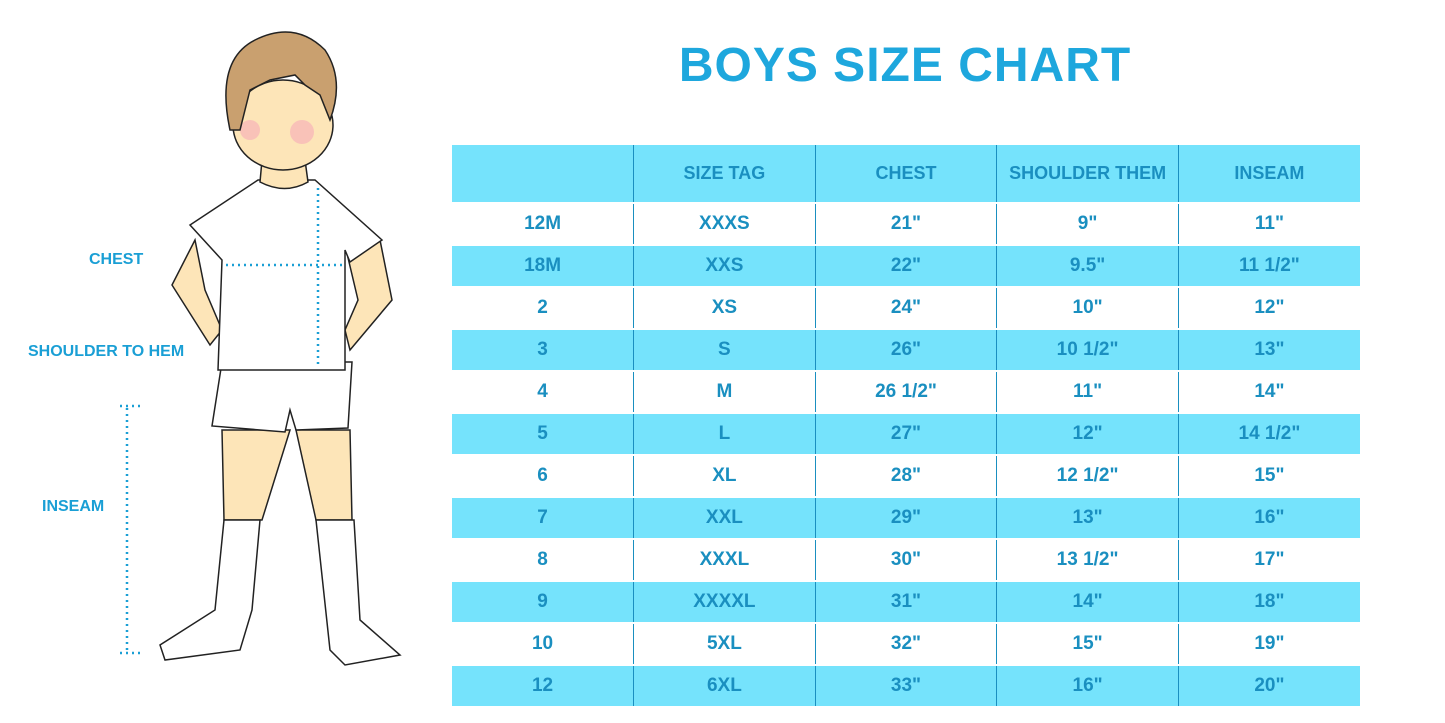  Describe the element at coordinates (543, 685) in the screenshot. I see `table-cell: 12` at that location.